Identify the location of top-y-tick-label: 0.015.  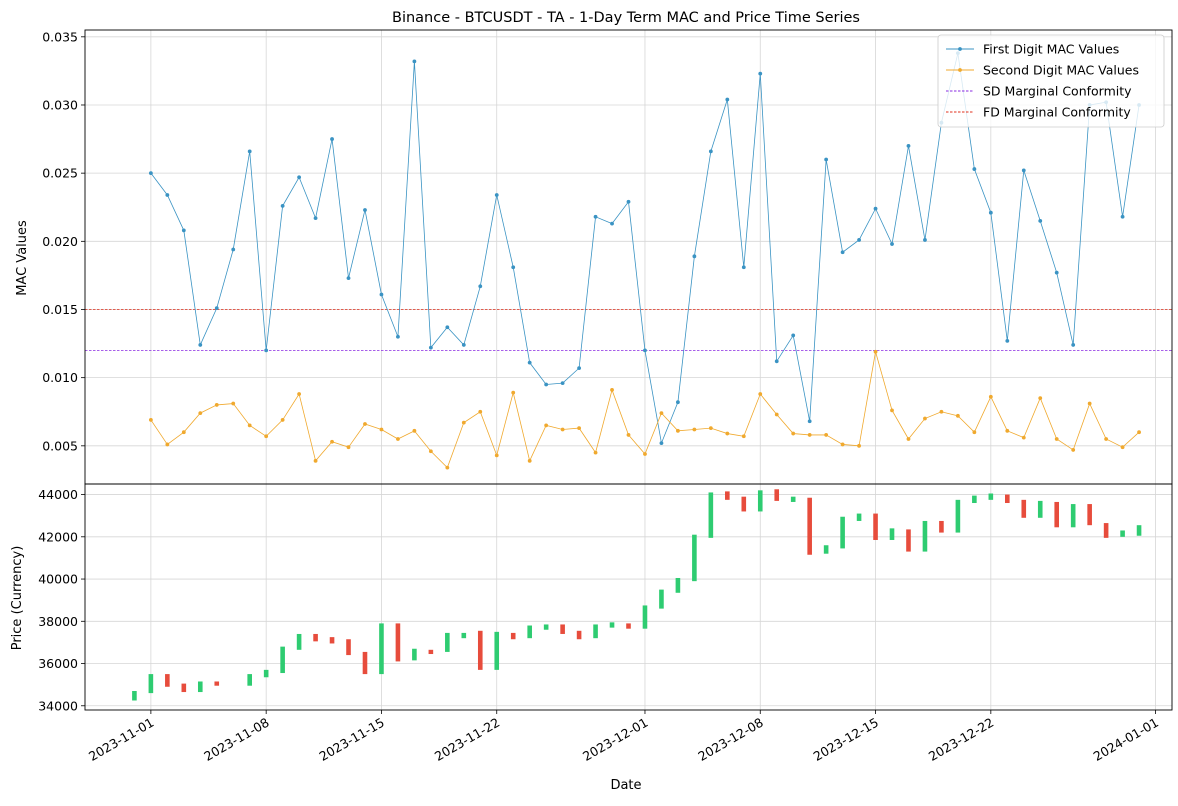
(60, 309).